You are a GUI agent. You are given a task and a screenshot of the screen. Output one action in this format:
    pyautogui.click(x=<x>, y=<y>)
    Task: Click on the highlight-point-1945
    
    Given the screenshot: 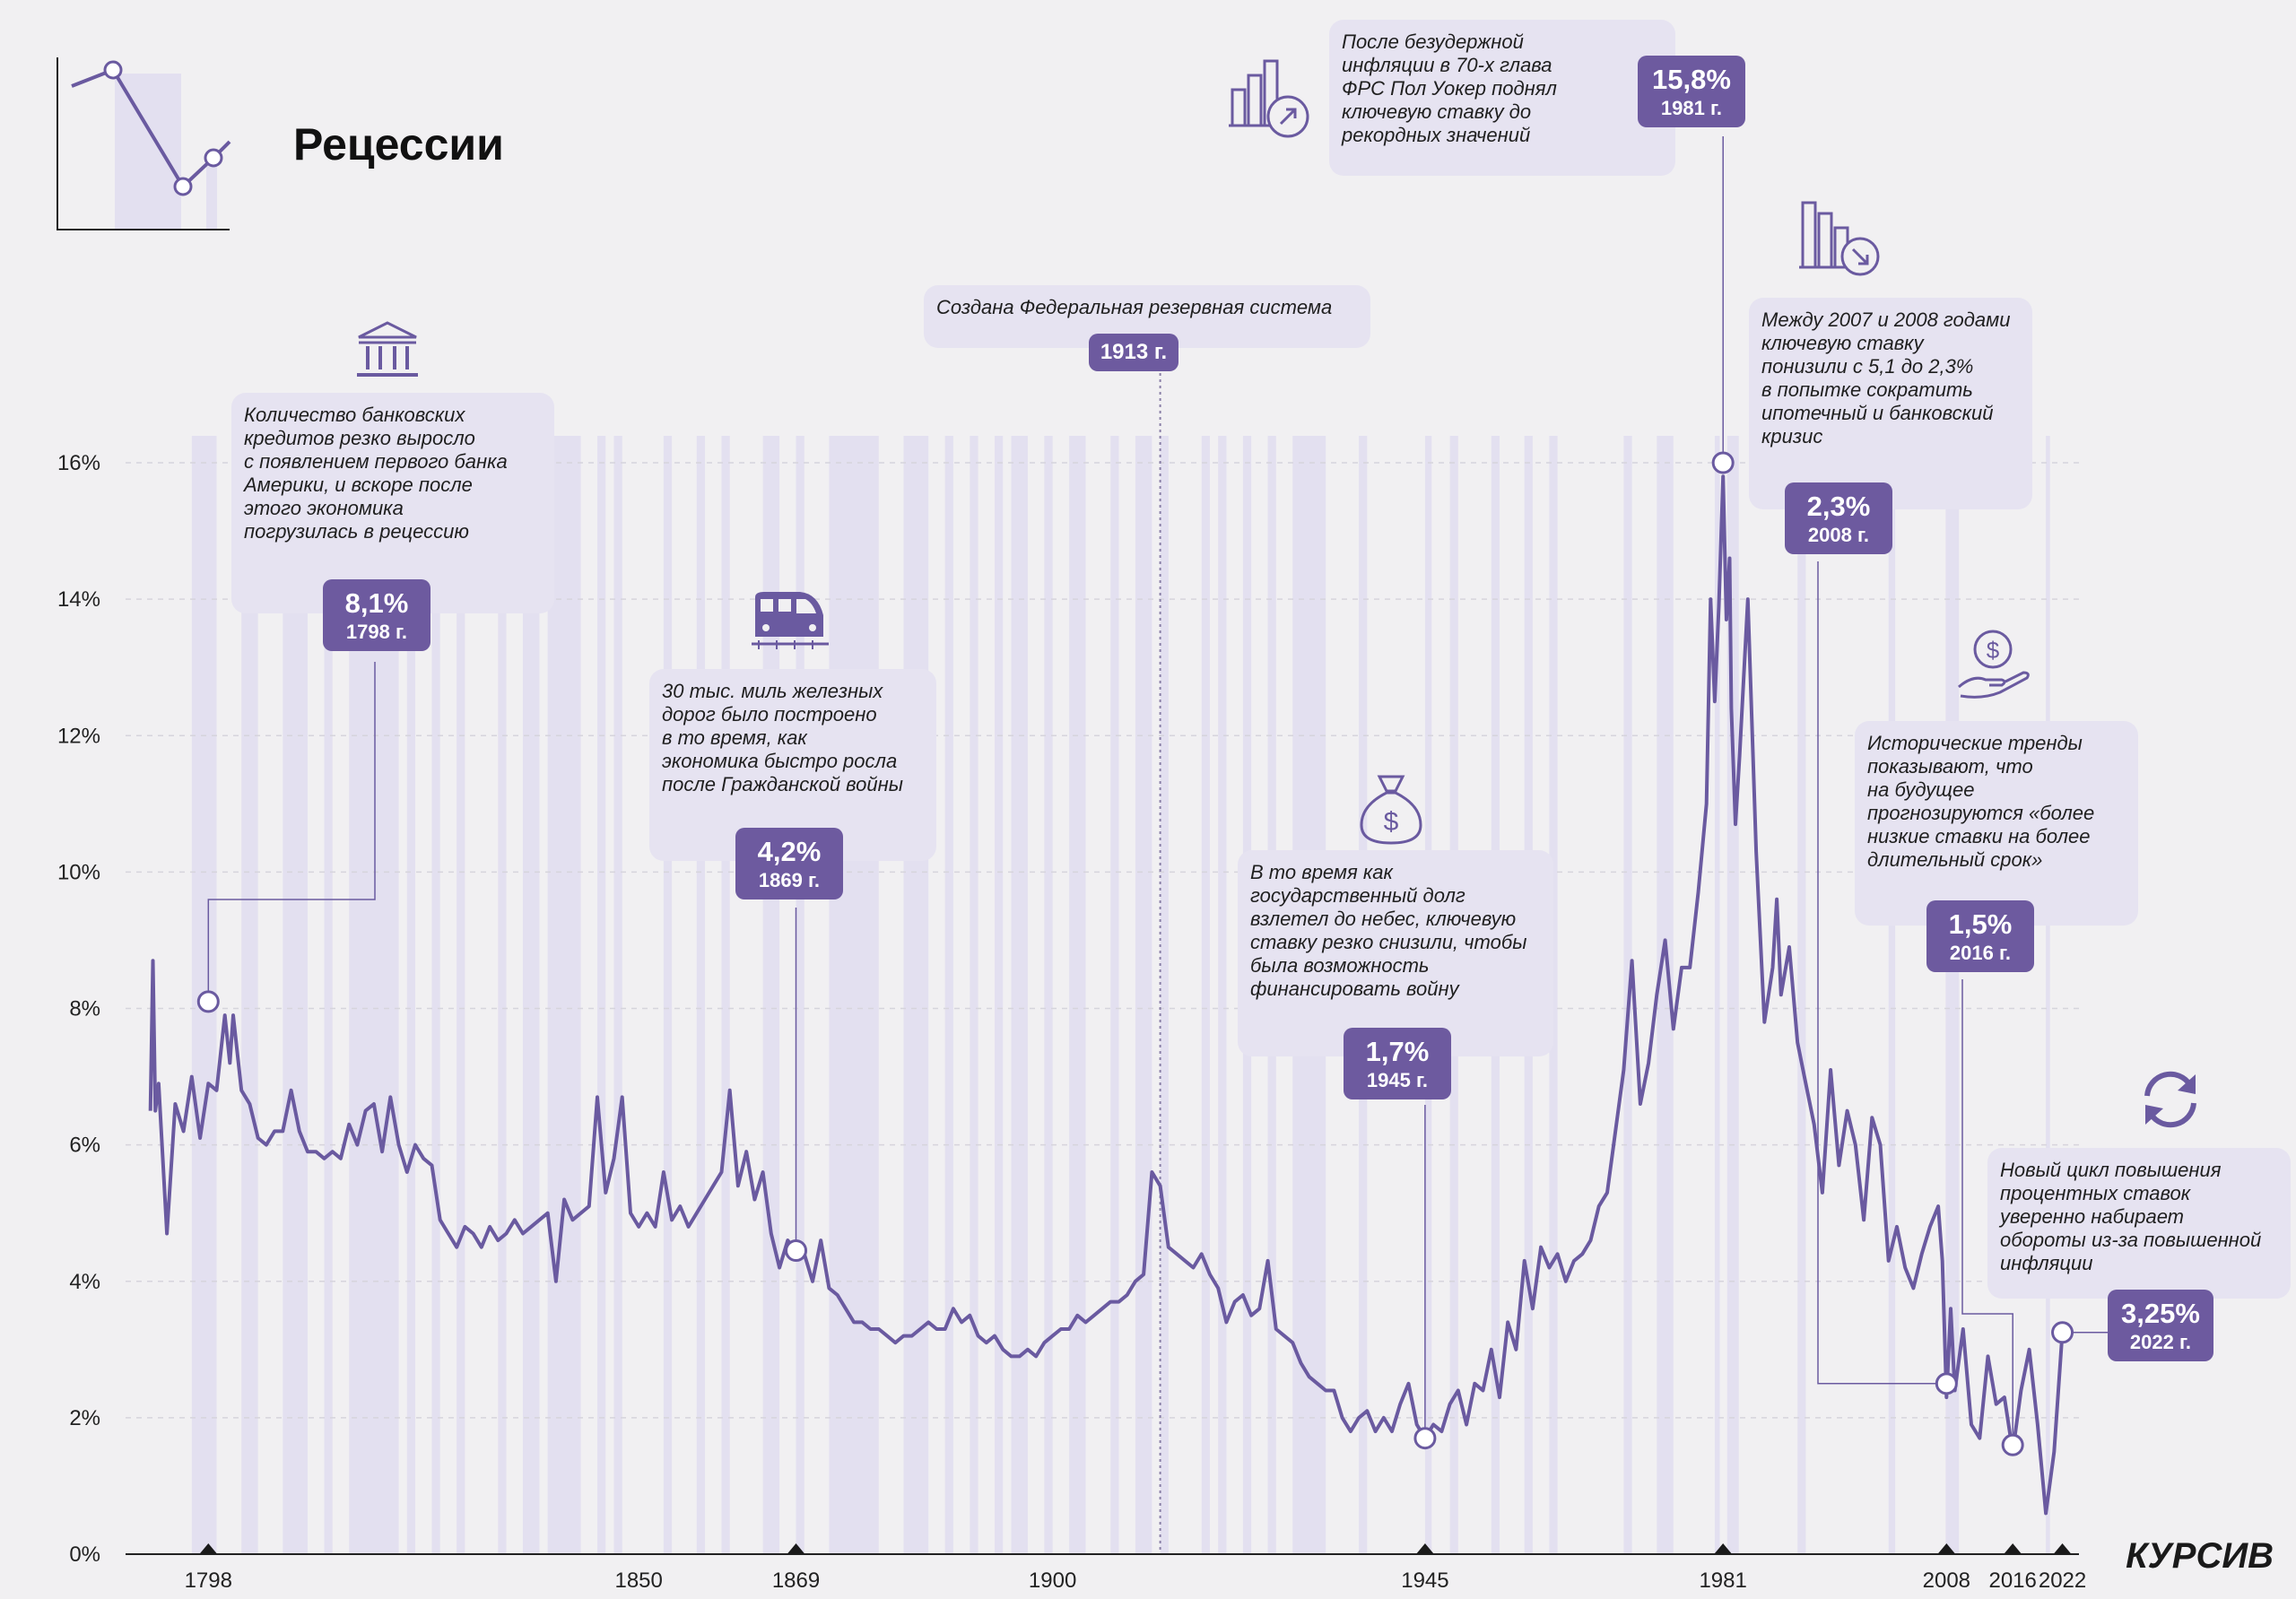 What is the action you would take?
    pyautogui.click(x=1425, y=1439)
    